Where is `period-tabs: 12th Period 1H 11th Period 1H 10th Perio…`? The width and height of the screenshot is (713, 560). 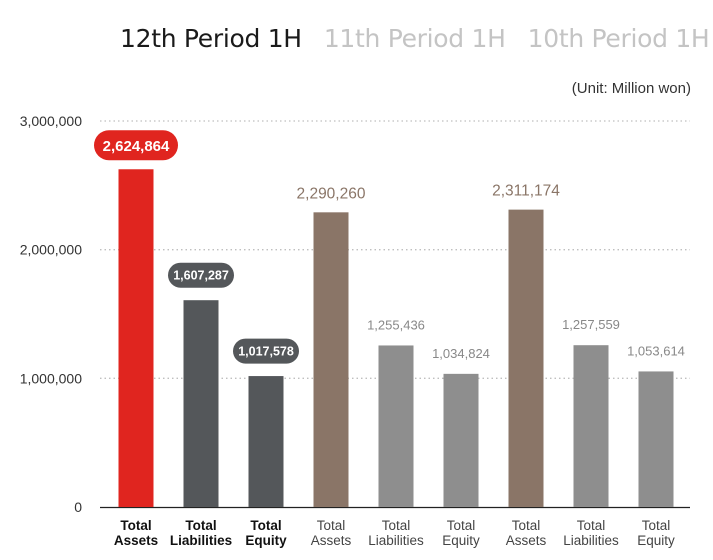
period-tabs: 12th Period 1H 11th Period 1H 10th Perio… is located at coordinates (415, 38).